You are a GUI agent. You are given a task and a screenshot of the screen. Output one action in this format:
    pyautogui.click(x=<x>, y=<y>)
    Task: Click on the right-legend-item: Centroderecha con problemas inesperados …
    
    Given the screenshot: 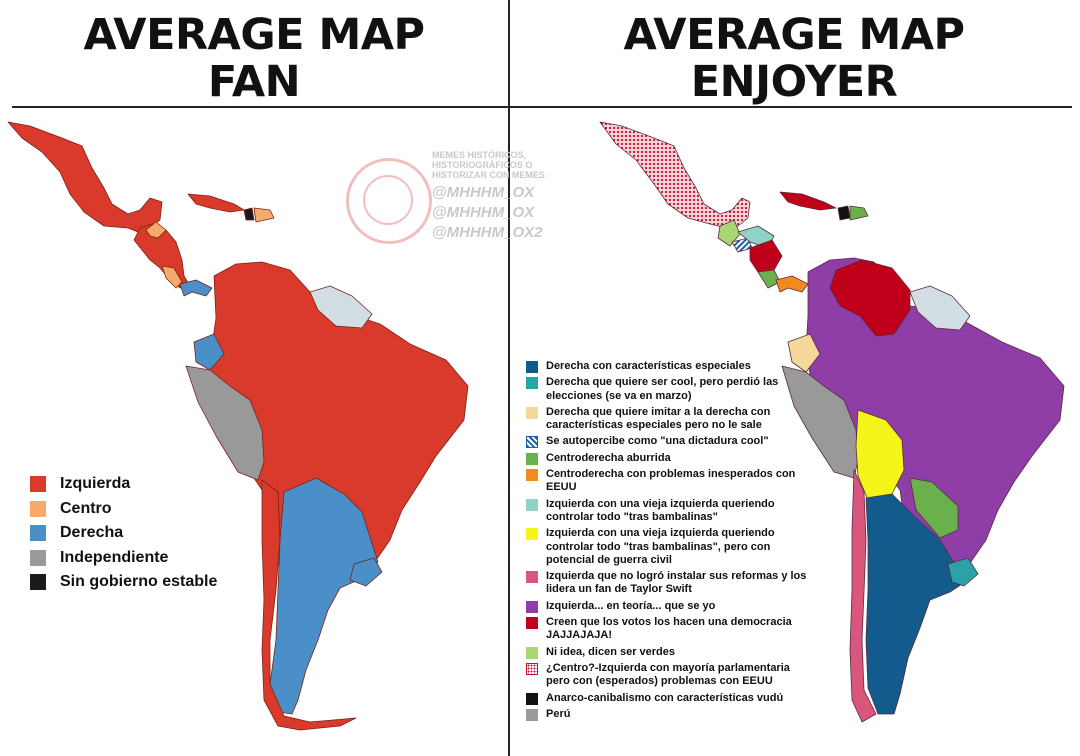 What is the action you would take?
    pyautogui.click(x=671, y=481)
    